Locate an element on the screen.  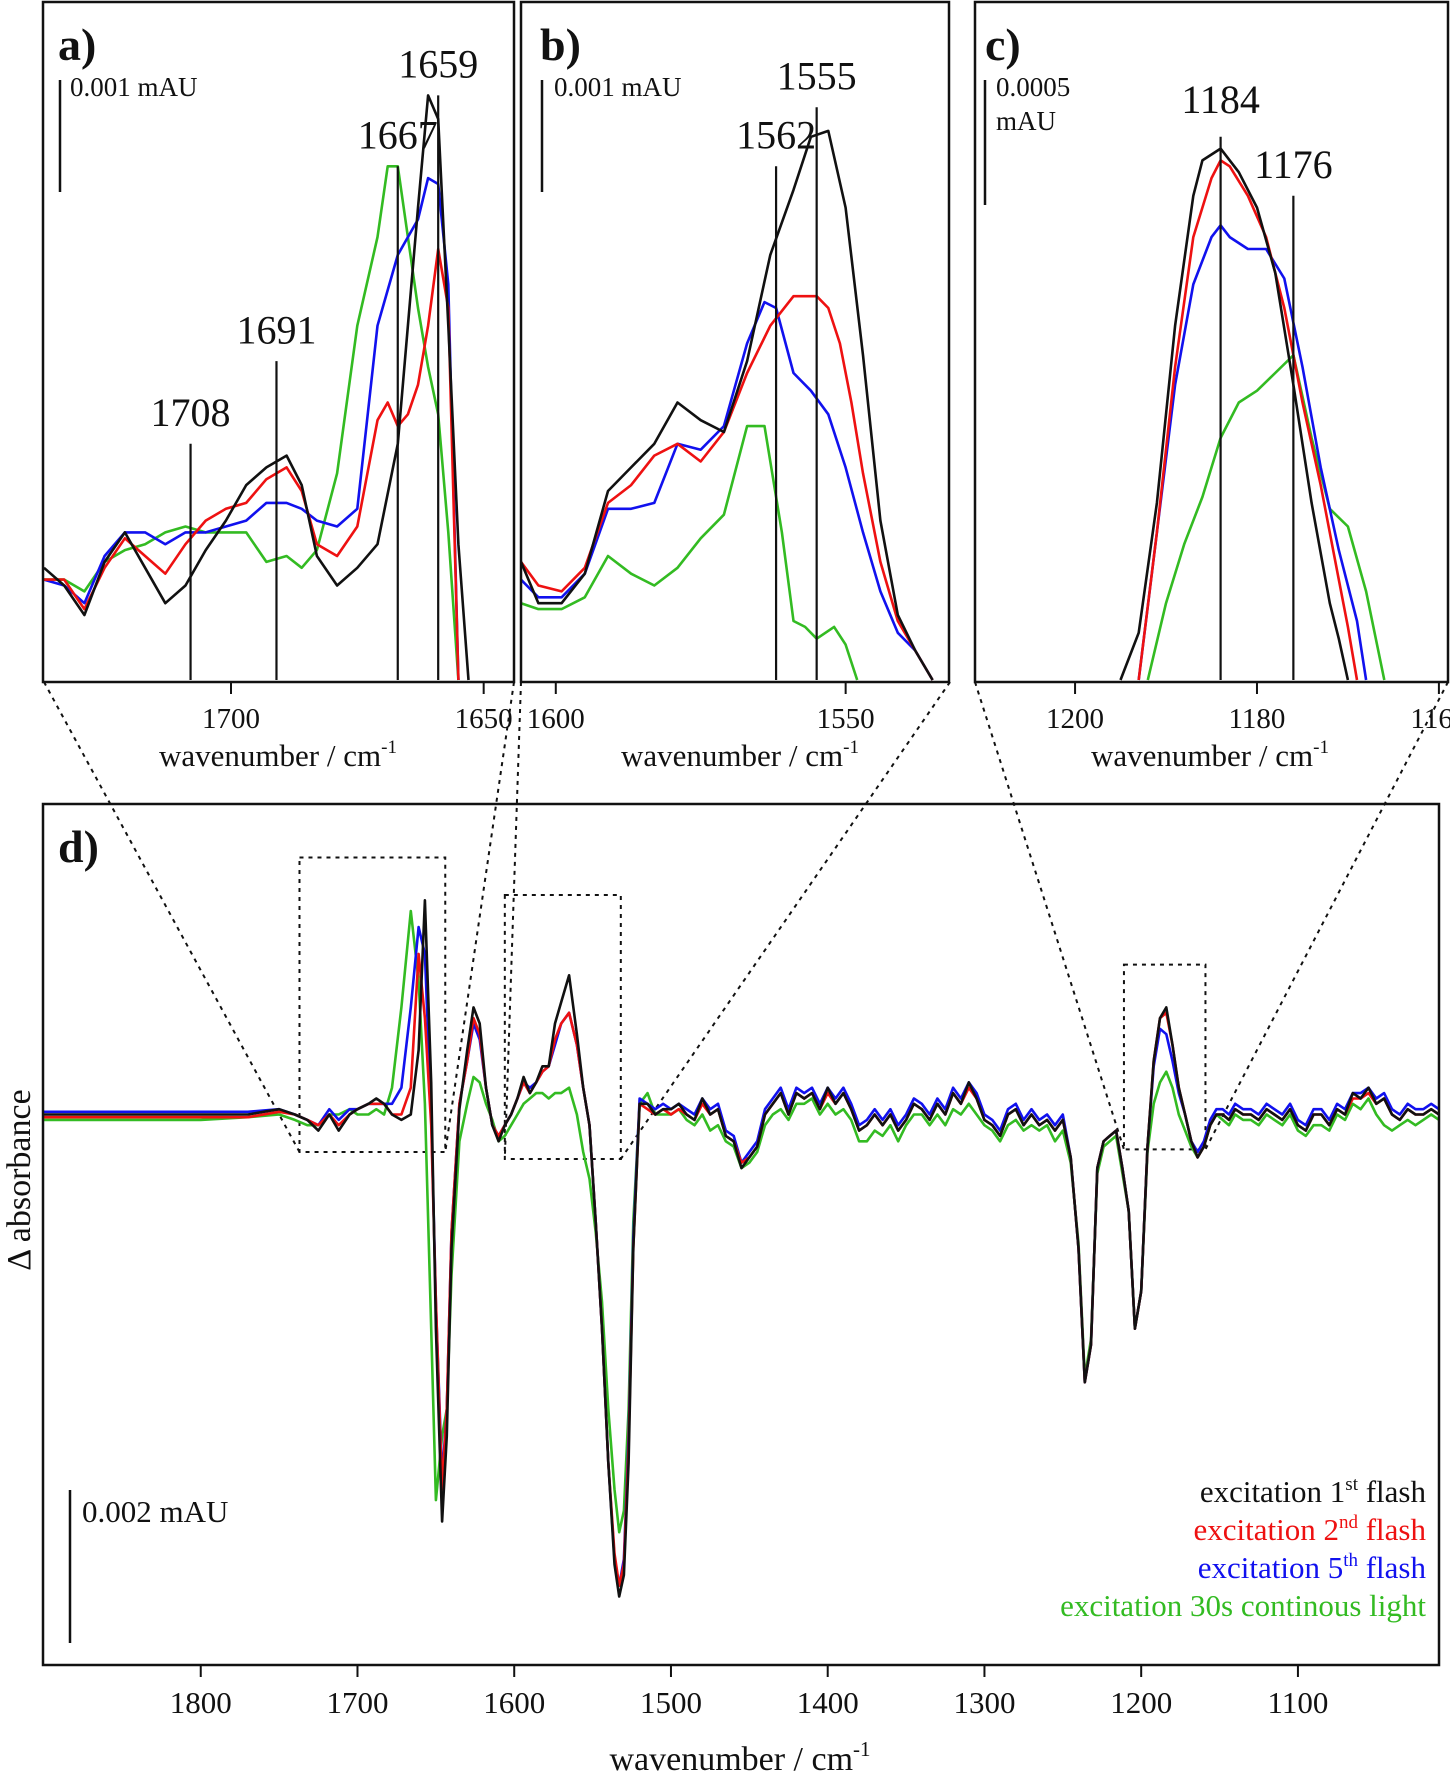
zoom-connector-left-b is located at coordinates (512, 920).